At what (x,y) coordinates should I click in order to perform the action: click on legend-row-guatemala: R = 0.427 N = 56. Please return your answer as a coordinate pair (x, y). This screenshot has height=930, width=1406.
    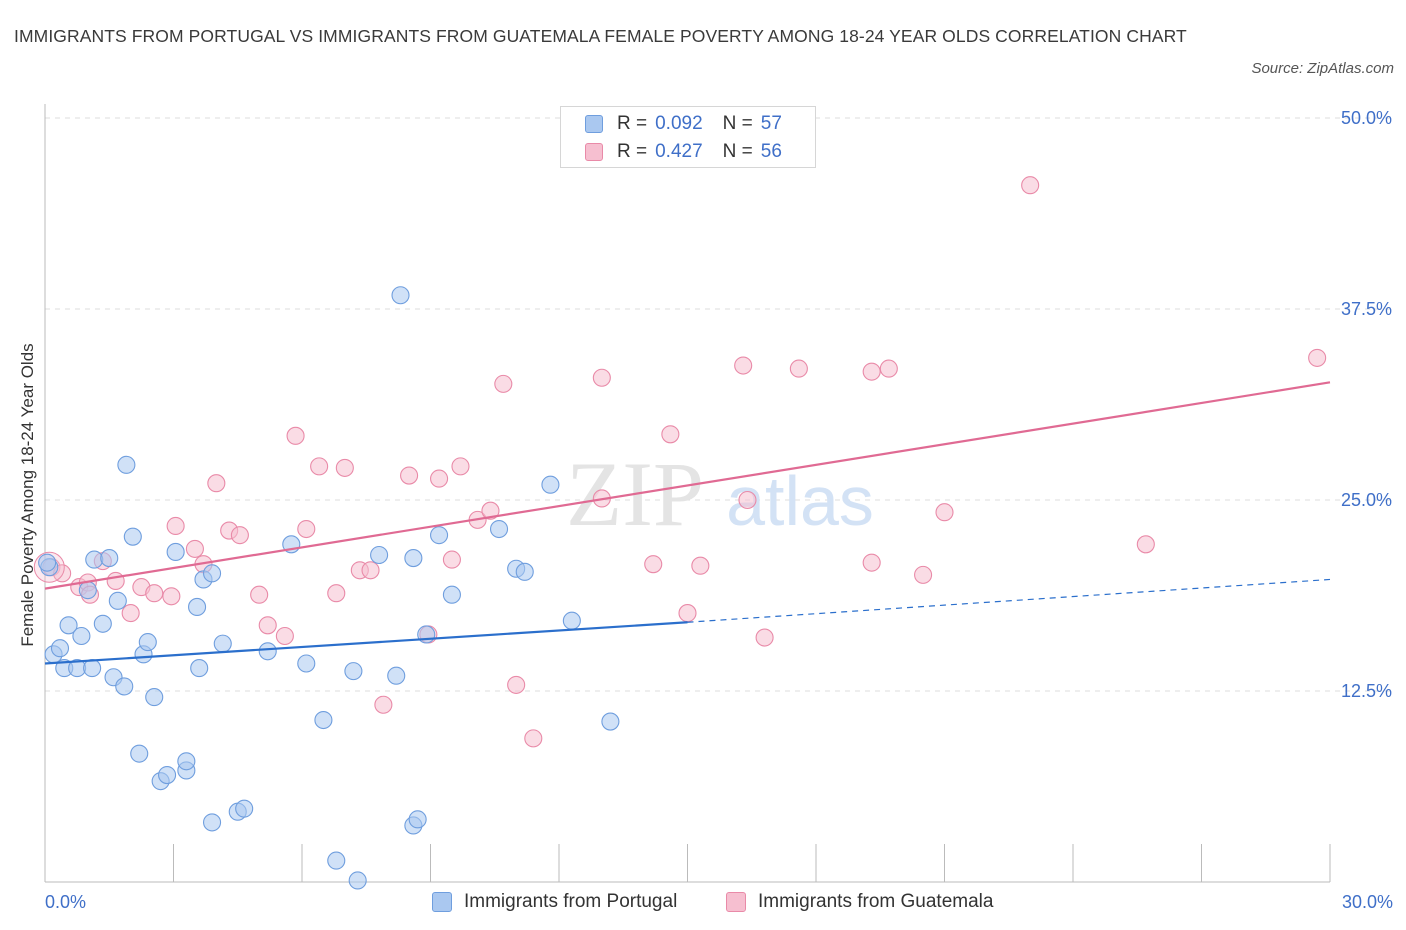
    Looking at the image, I should click on (683, 152).